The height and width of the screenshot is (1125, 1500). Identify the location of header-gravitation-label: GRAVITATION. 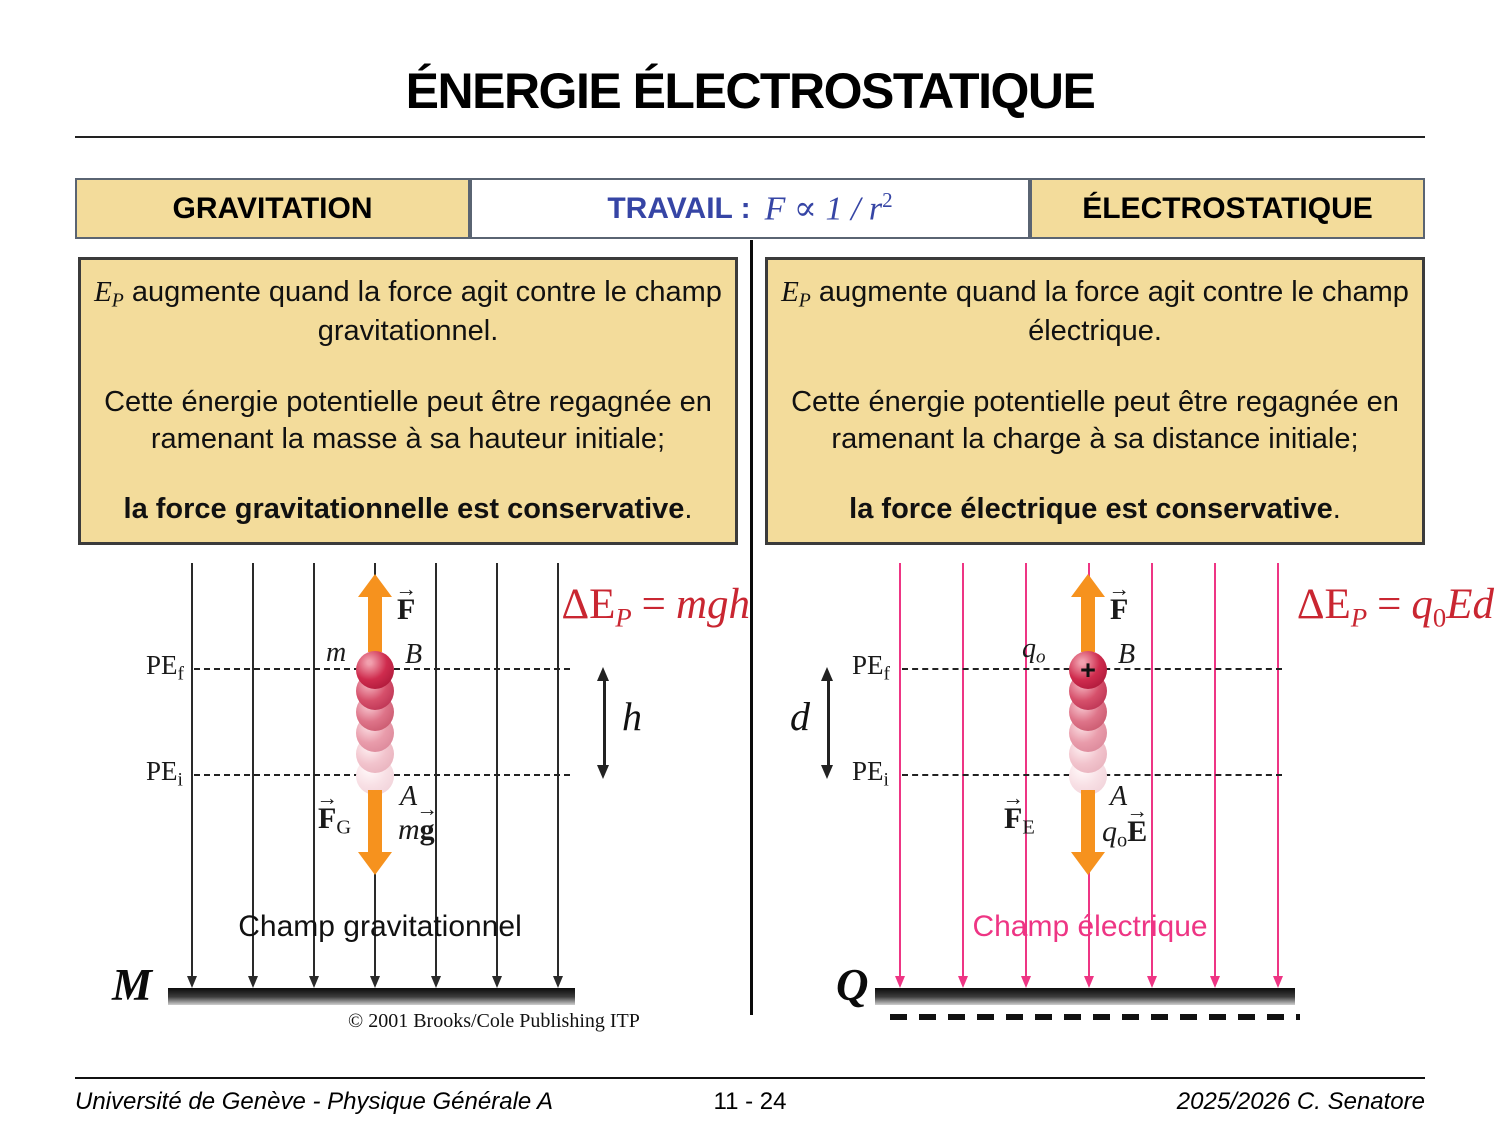
(272, 208).